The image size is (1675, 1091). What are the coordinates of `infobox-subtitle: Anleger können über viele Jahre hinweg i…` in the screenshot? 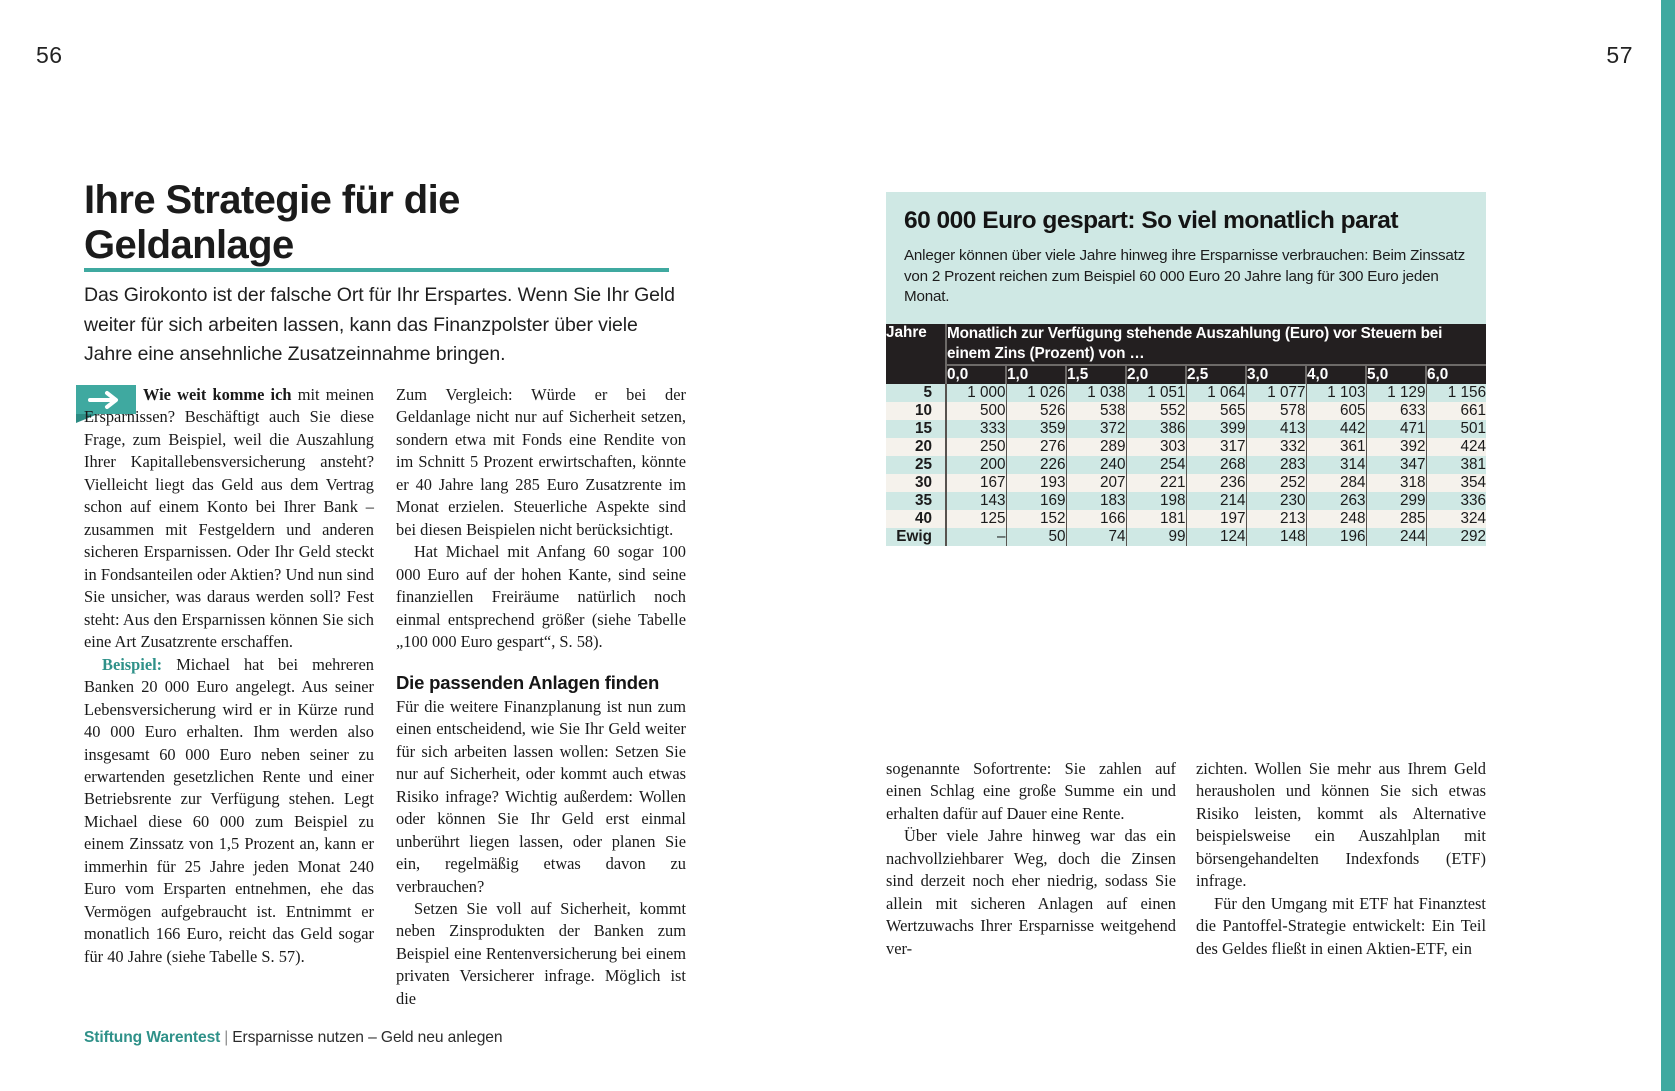 It's located at (1185, 276).